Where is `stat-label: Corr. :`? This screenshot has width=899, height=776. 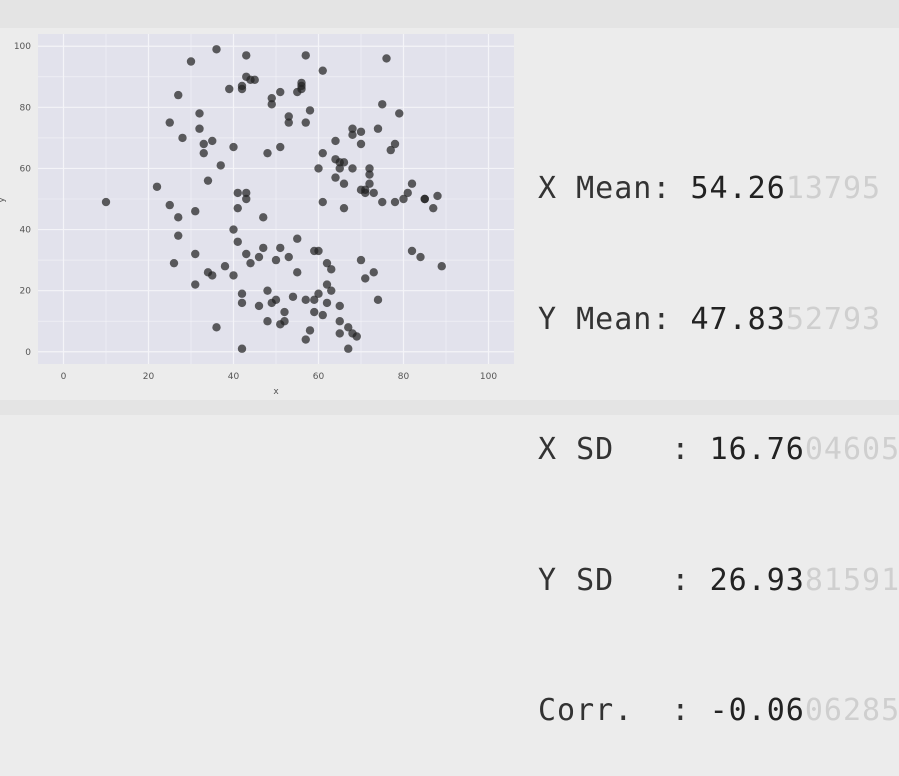
stat-label: Corr. : is located at coordinates (624, 710).